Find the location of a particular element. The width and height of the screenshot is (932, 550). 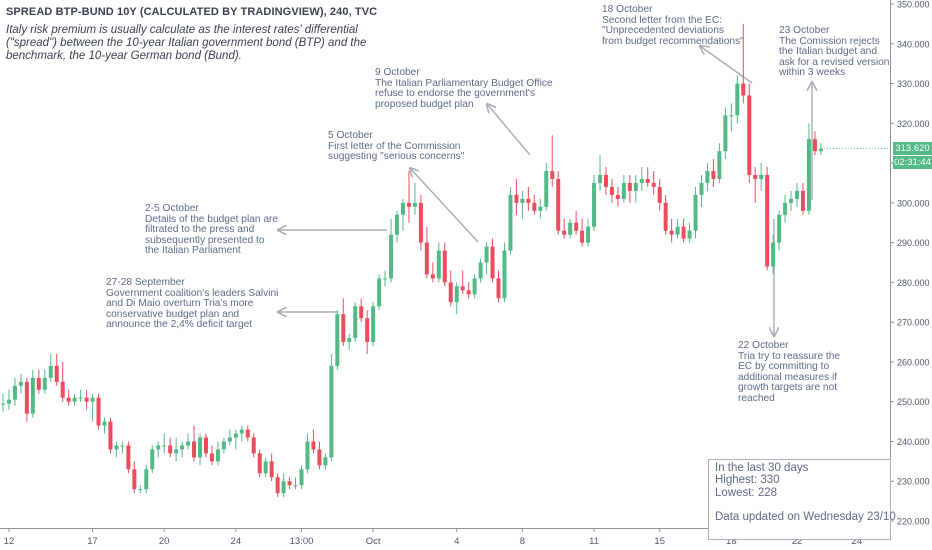

x-tick-label: 4 is located at coordinates (456, 541).